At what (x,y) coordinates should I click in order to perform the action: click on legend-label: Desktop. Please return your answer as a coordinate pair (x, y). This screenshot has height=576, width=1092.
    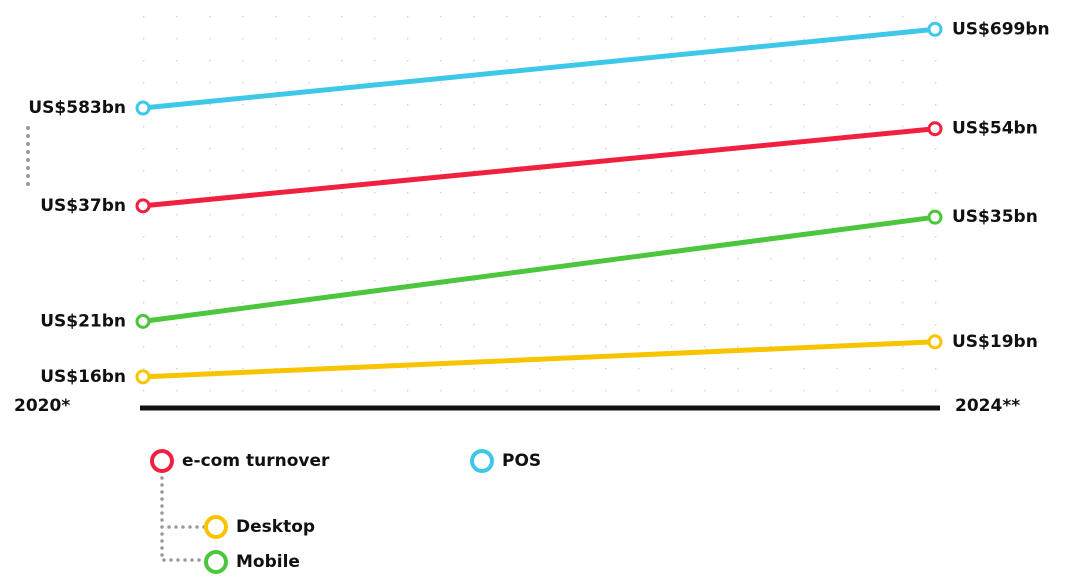
    Looking at the image, I should click on (275, 527).